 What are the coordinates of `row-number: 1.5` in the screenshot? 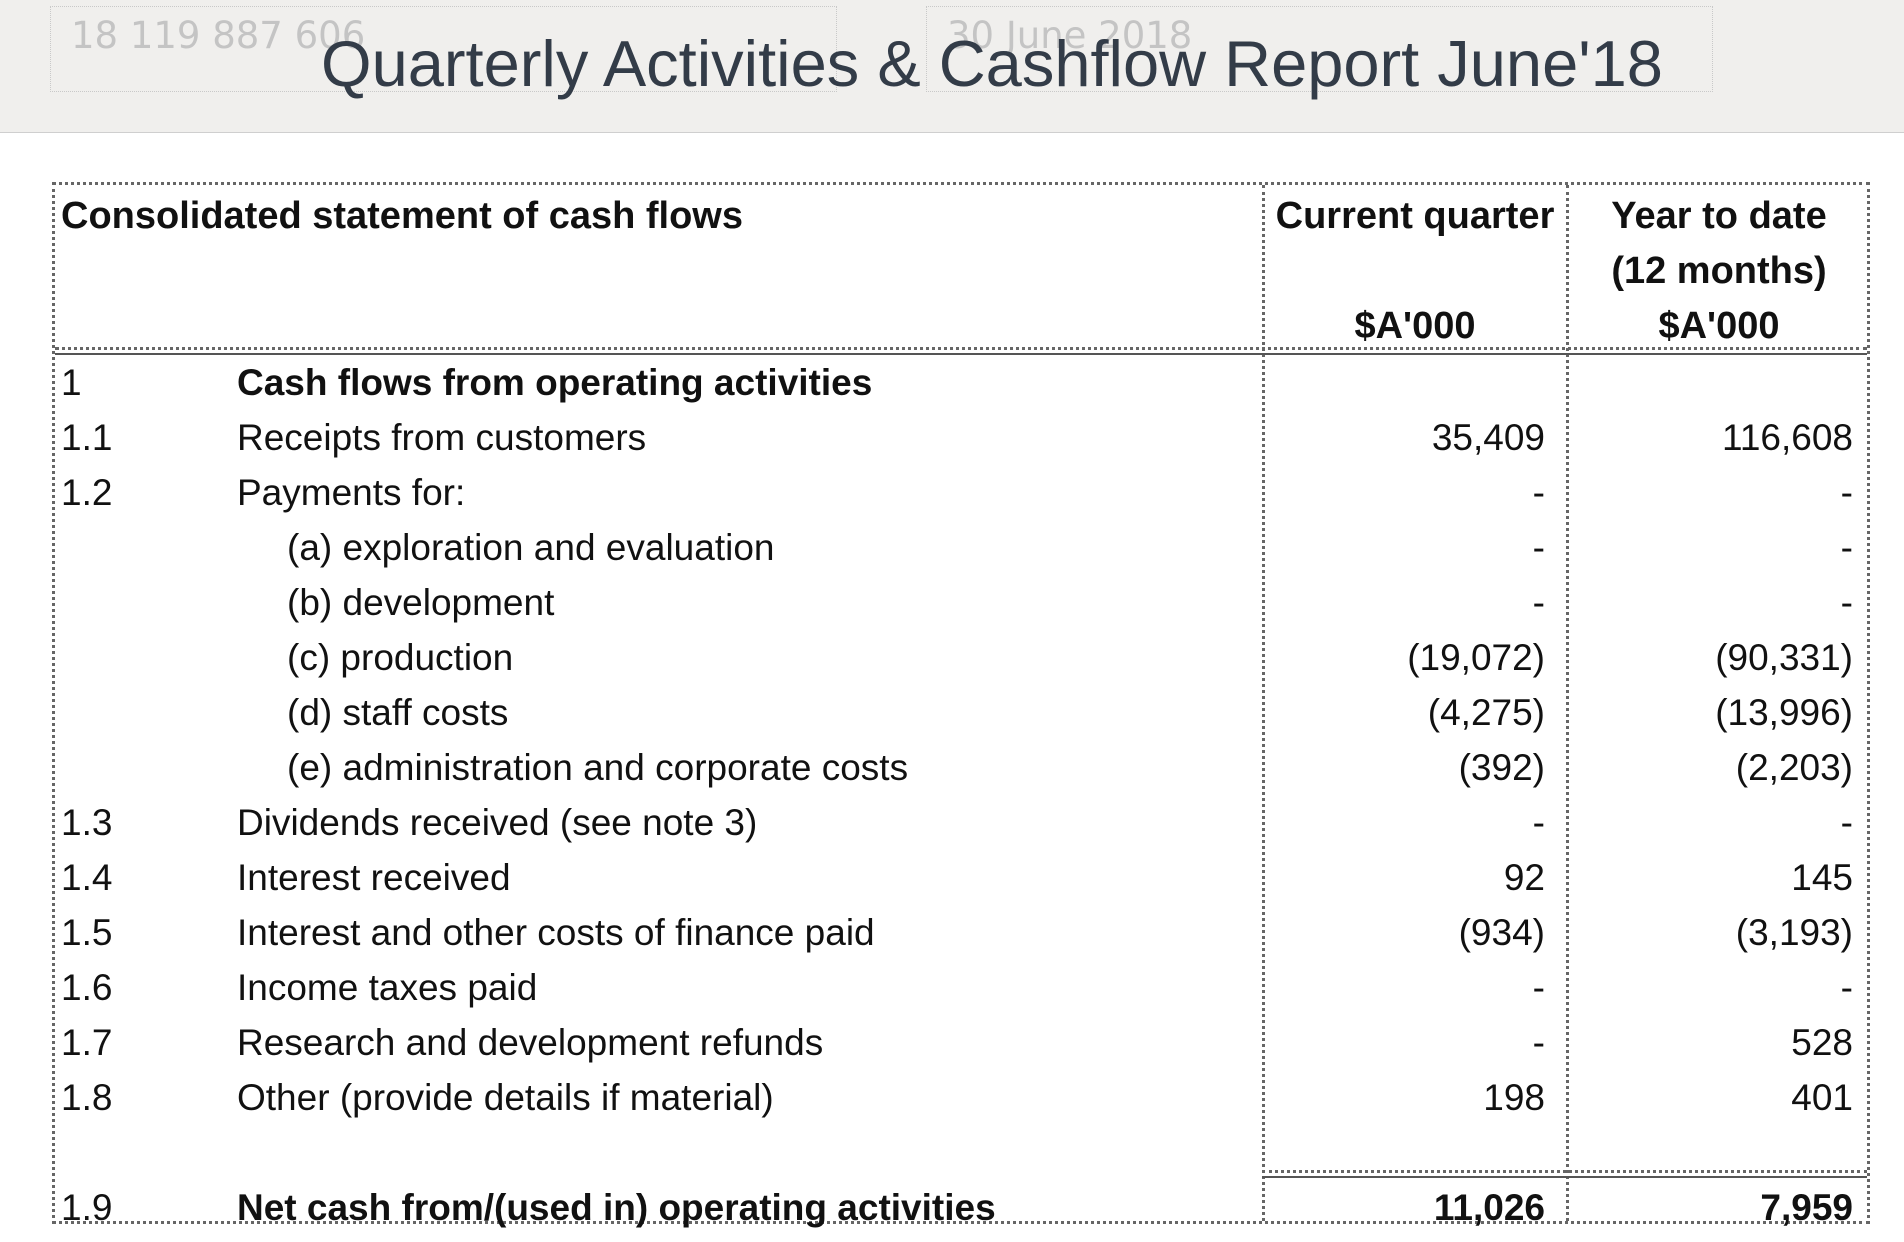 It's located at (87, 932).